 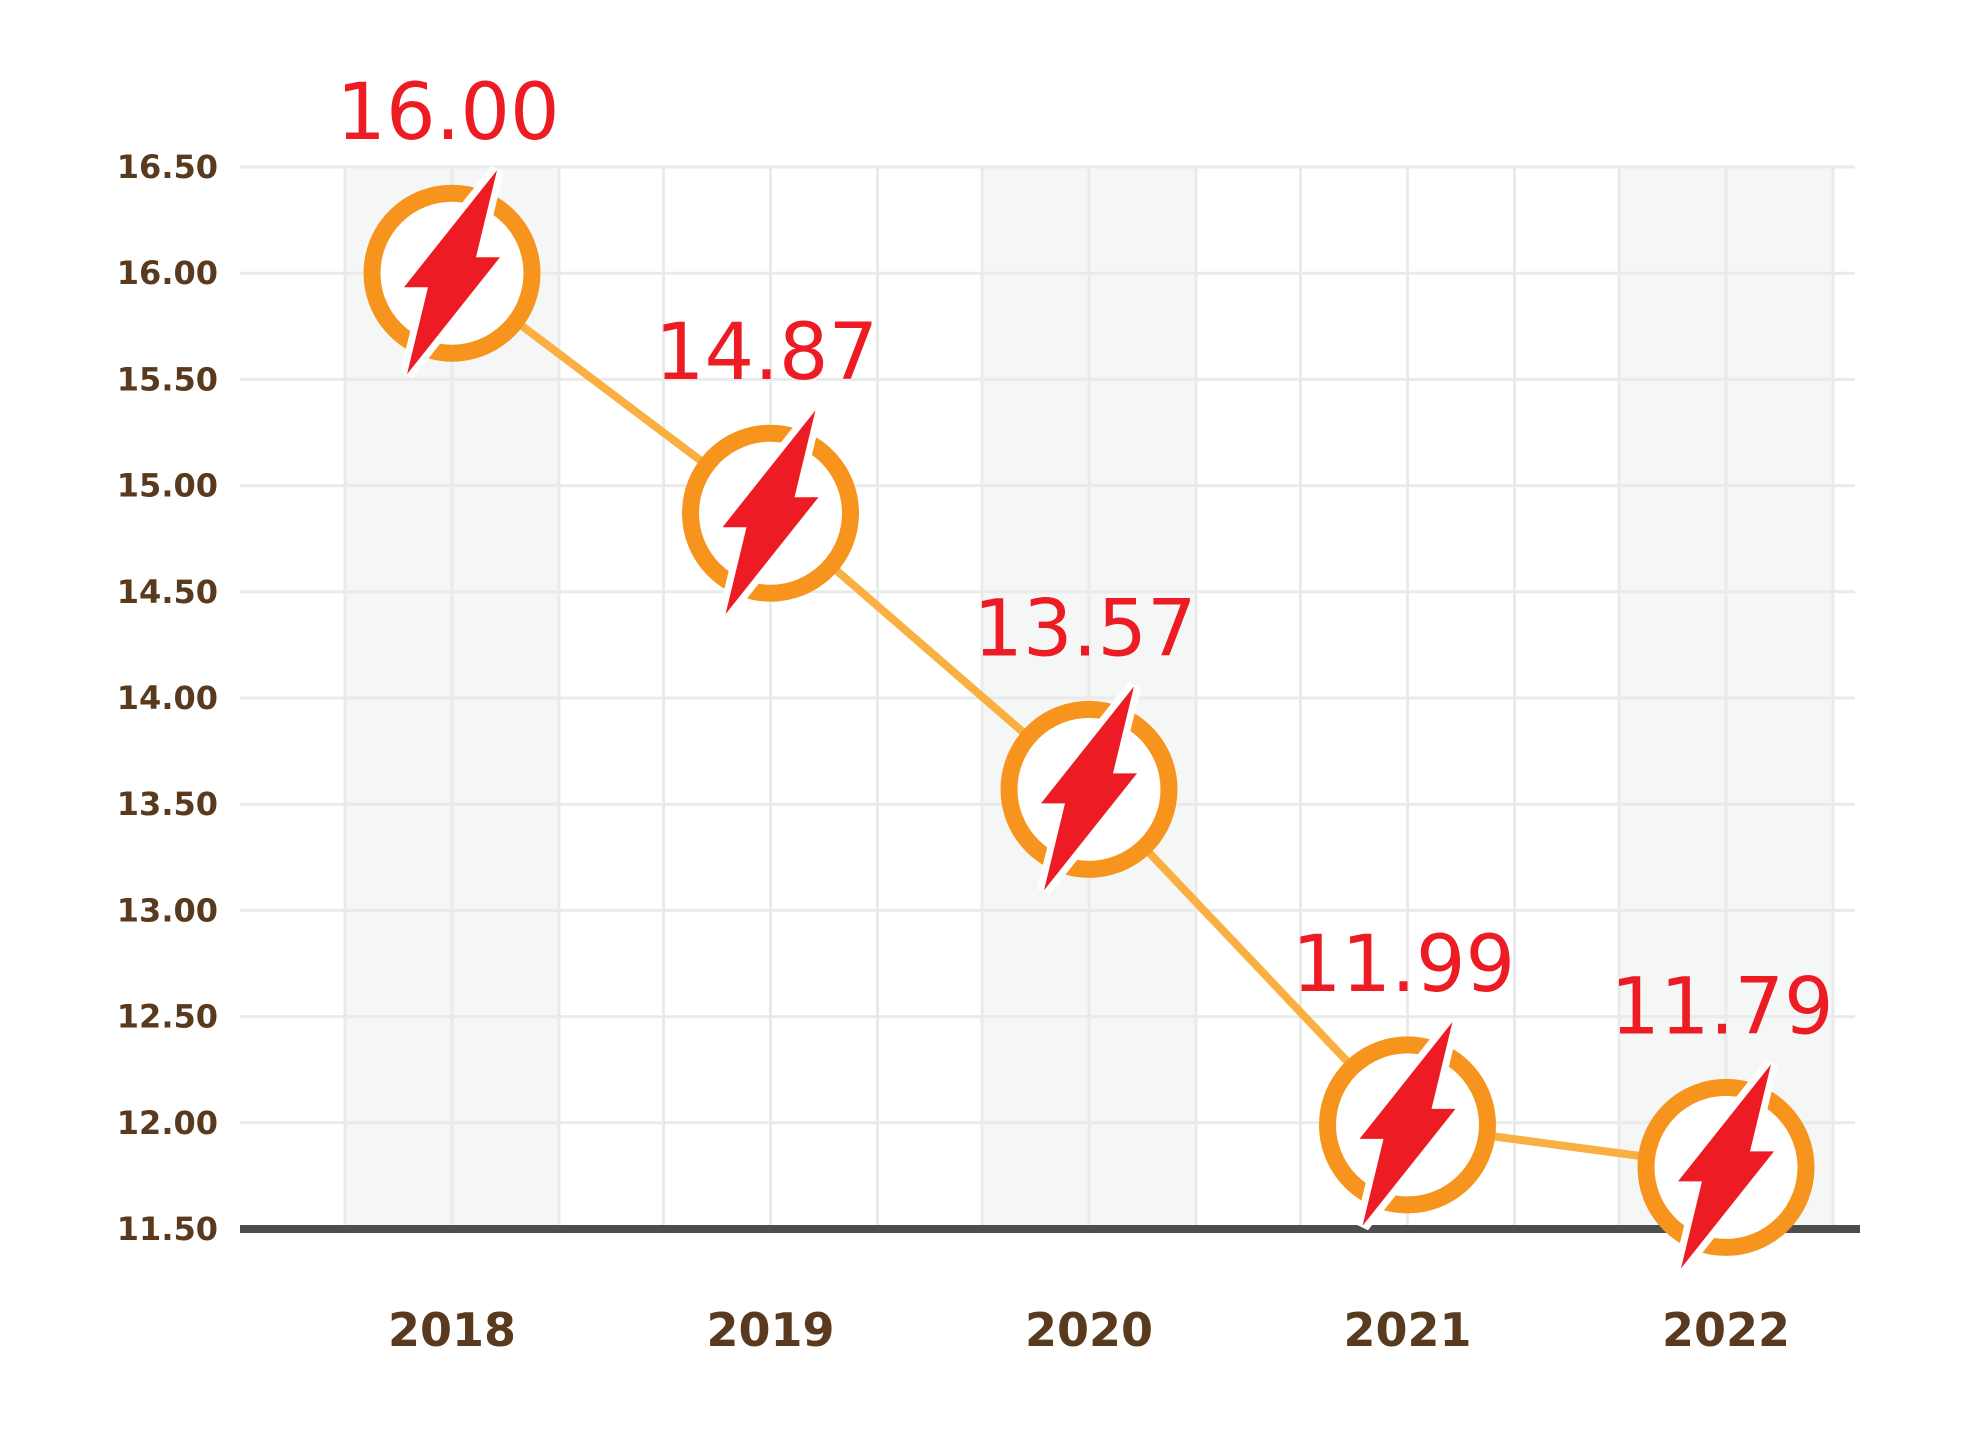 I want to click on x-tick-label: 2019, so click(x=770, y=1330).